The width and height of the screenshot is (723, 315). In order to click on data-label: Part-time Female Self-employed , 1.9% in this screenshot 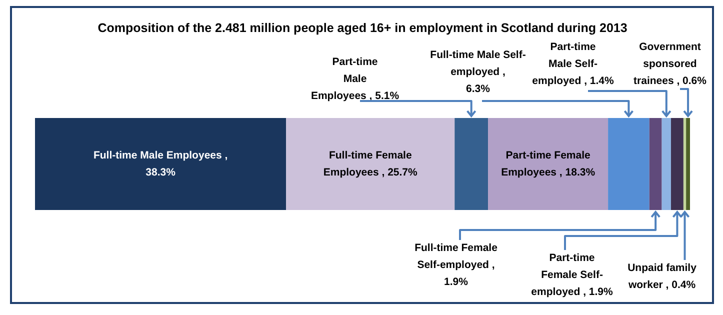, I will do `click(572, 275)`.